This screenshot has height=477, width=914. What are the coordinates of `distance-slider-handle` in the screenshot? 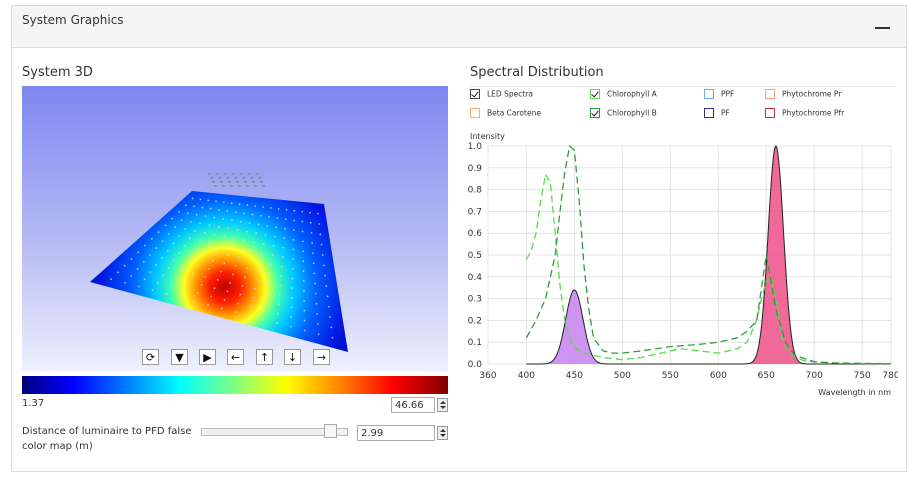 It's located at (331, 431).